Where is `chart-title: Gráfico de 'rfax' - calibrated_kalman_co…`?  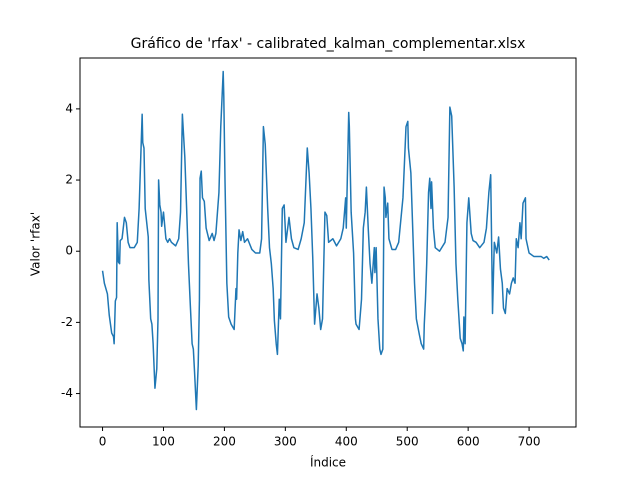 chart-title: Gráfico de 'rfax' - calibrated_kalman_co… is located at coordinates (328, 44).